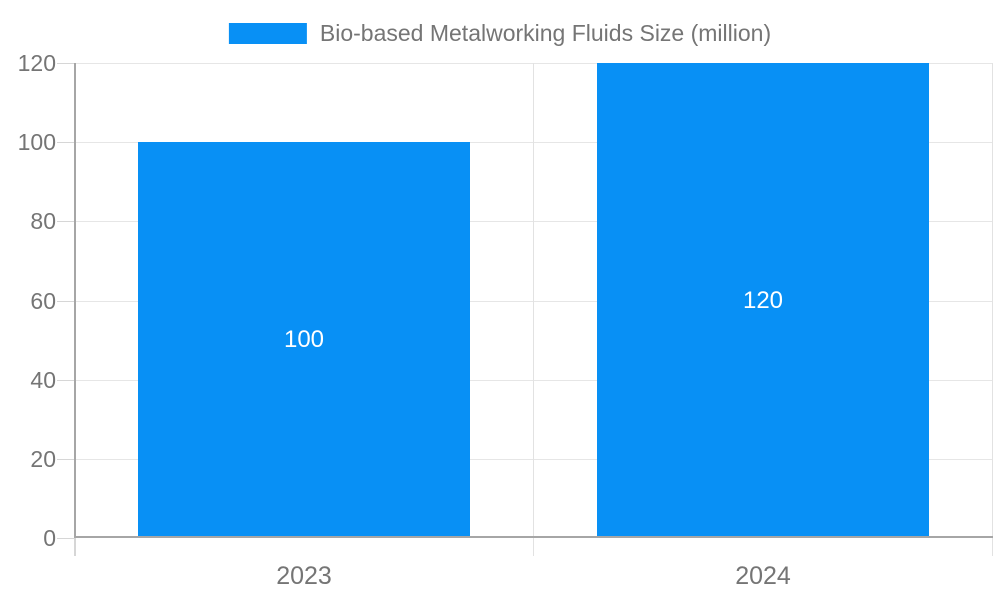 Image resolution: width=1000 pixels, height=600 pixels. I want to click on x-axis-line, so click(533, 537).